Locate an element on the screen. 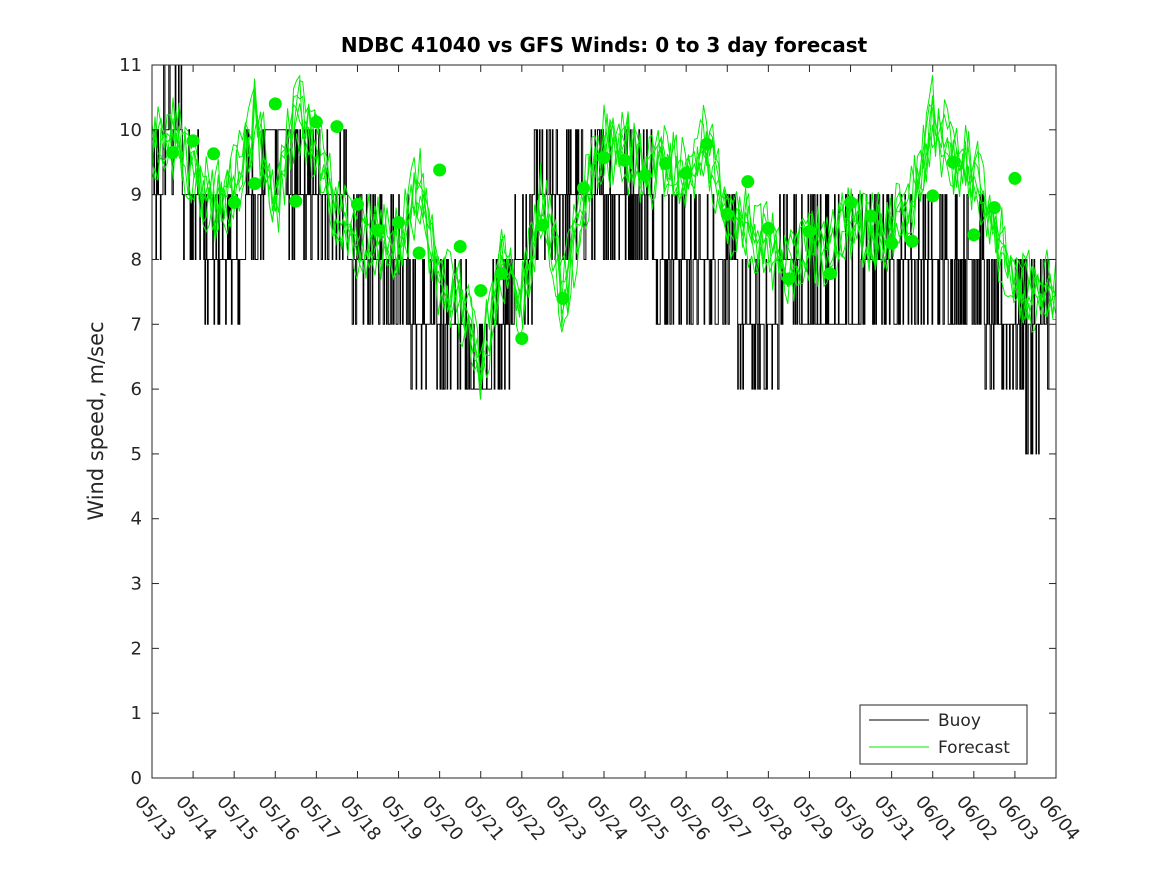  x-tick-label: 05/31 is located at coordinates (894, 818).